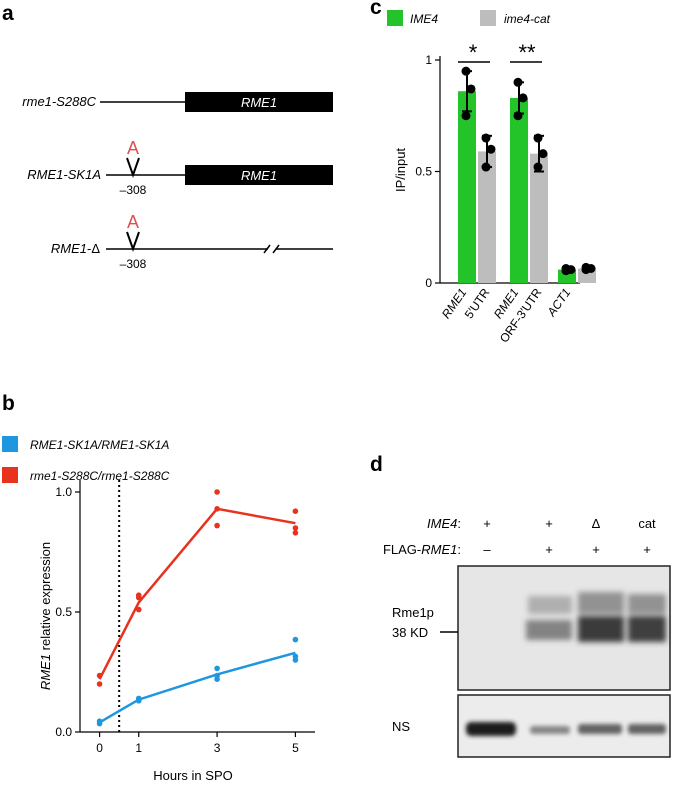 This screenshot has width=675, height=789. Describe the element at coordinates (99, 748) in the screenshot. I see `b-xtick-label: 0` at that location.